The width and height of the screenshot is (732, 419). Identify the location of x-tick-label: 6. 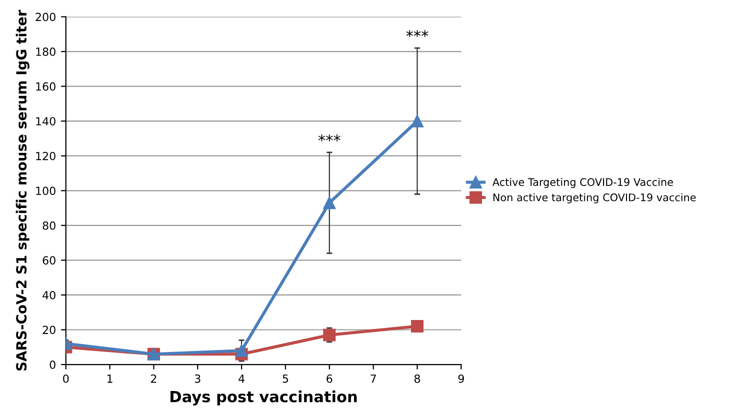
(329, 378).